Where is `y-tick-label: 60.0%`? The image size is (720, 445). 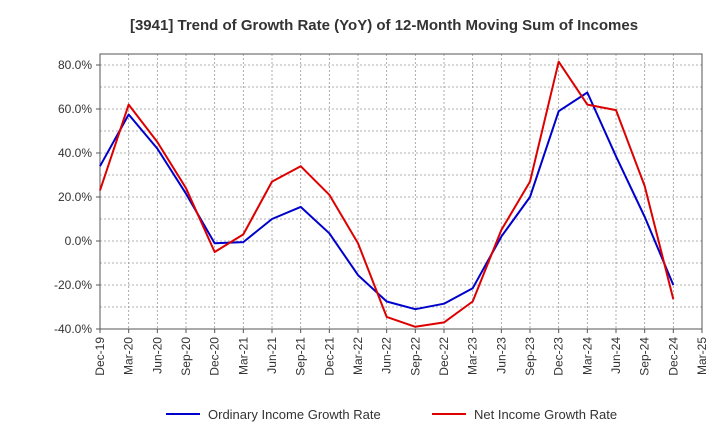 y-tick-label: 60.0% is located at coordinates (75, 109).